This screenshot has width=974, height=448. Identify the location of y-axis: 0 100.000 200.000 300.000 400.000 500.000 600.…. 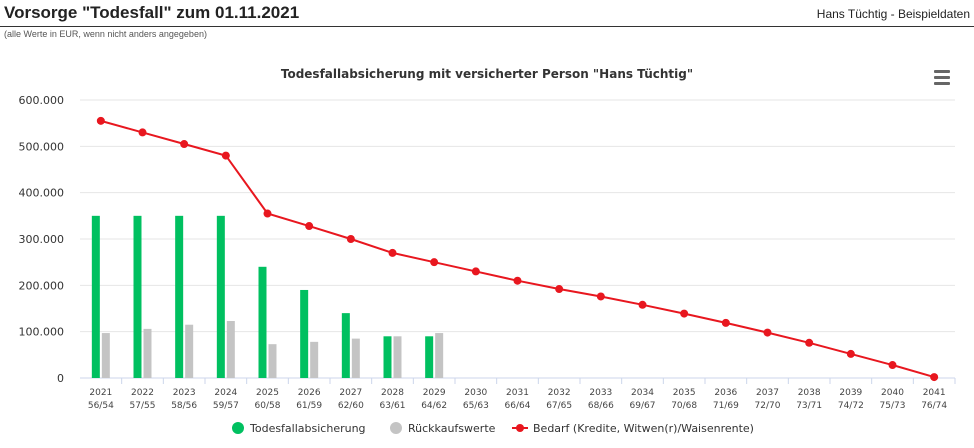
(42, 239).